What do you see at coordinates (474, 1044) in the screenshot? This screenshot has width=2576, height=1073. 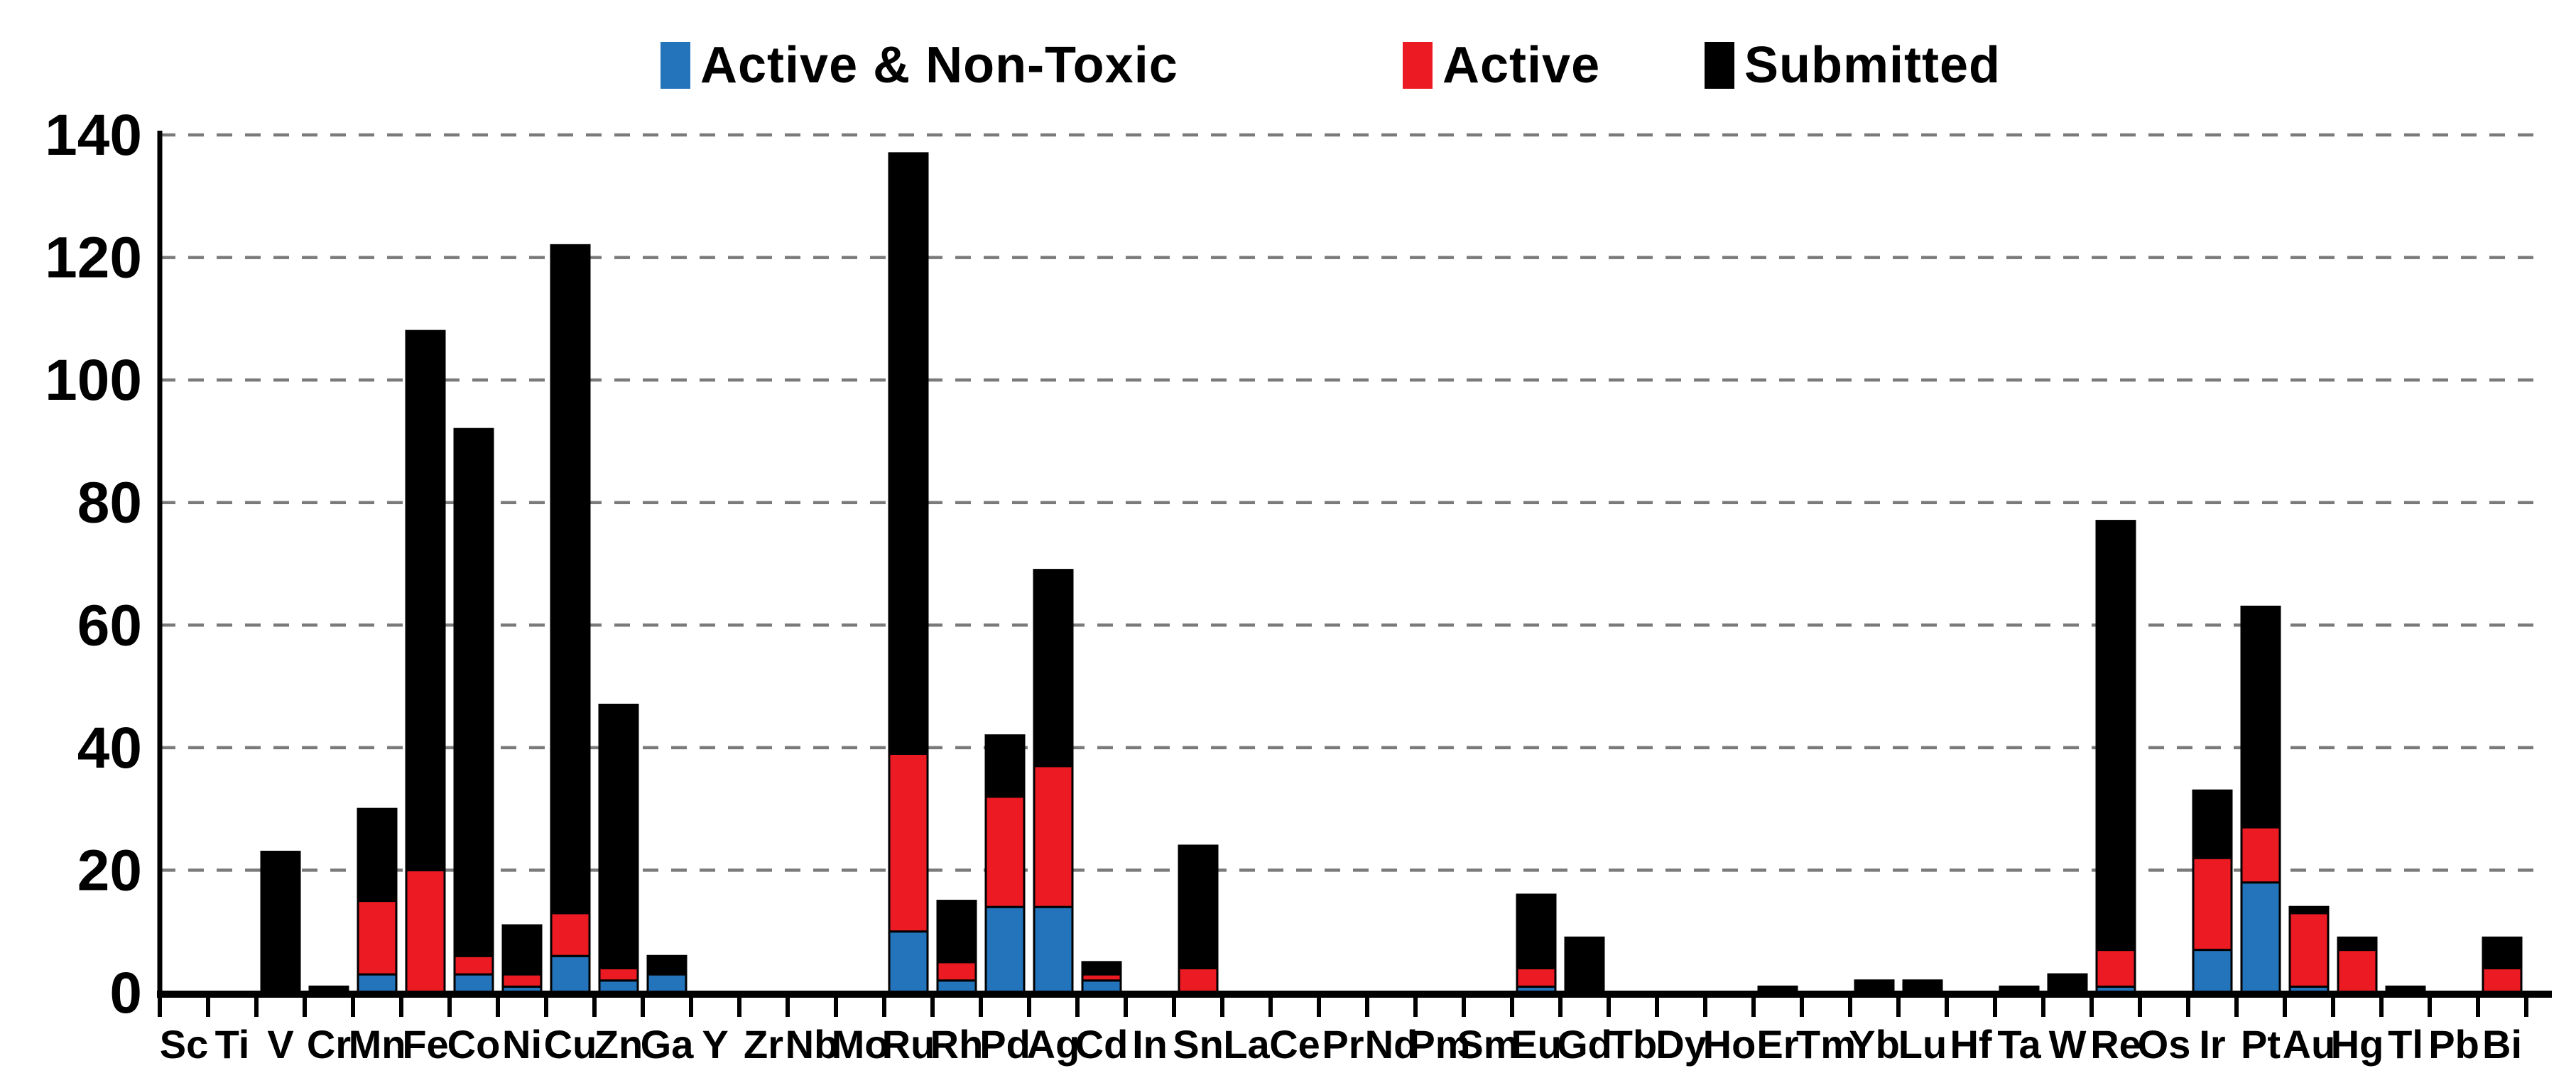 I see `x-axis-tick-label: Co` at bounding box center [474, 1044].